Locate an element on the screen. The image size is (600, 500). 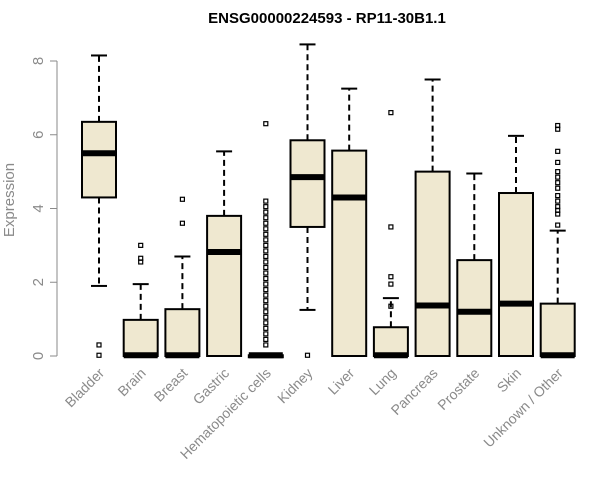
y-axis-label: Expression is located at coordinates (9, 200).